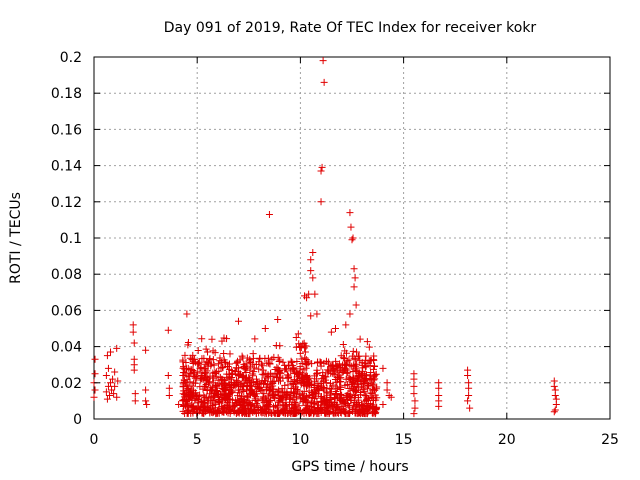 The image size is (640, 480). Describe the element at coordinates (66, 94) in the screenshot. I see `y-tick-label: 0.18` at that location.